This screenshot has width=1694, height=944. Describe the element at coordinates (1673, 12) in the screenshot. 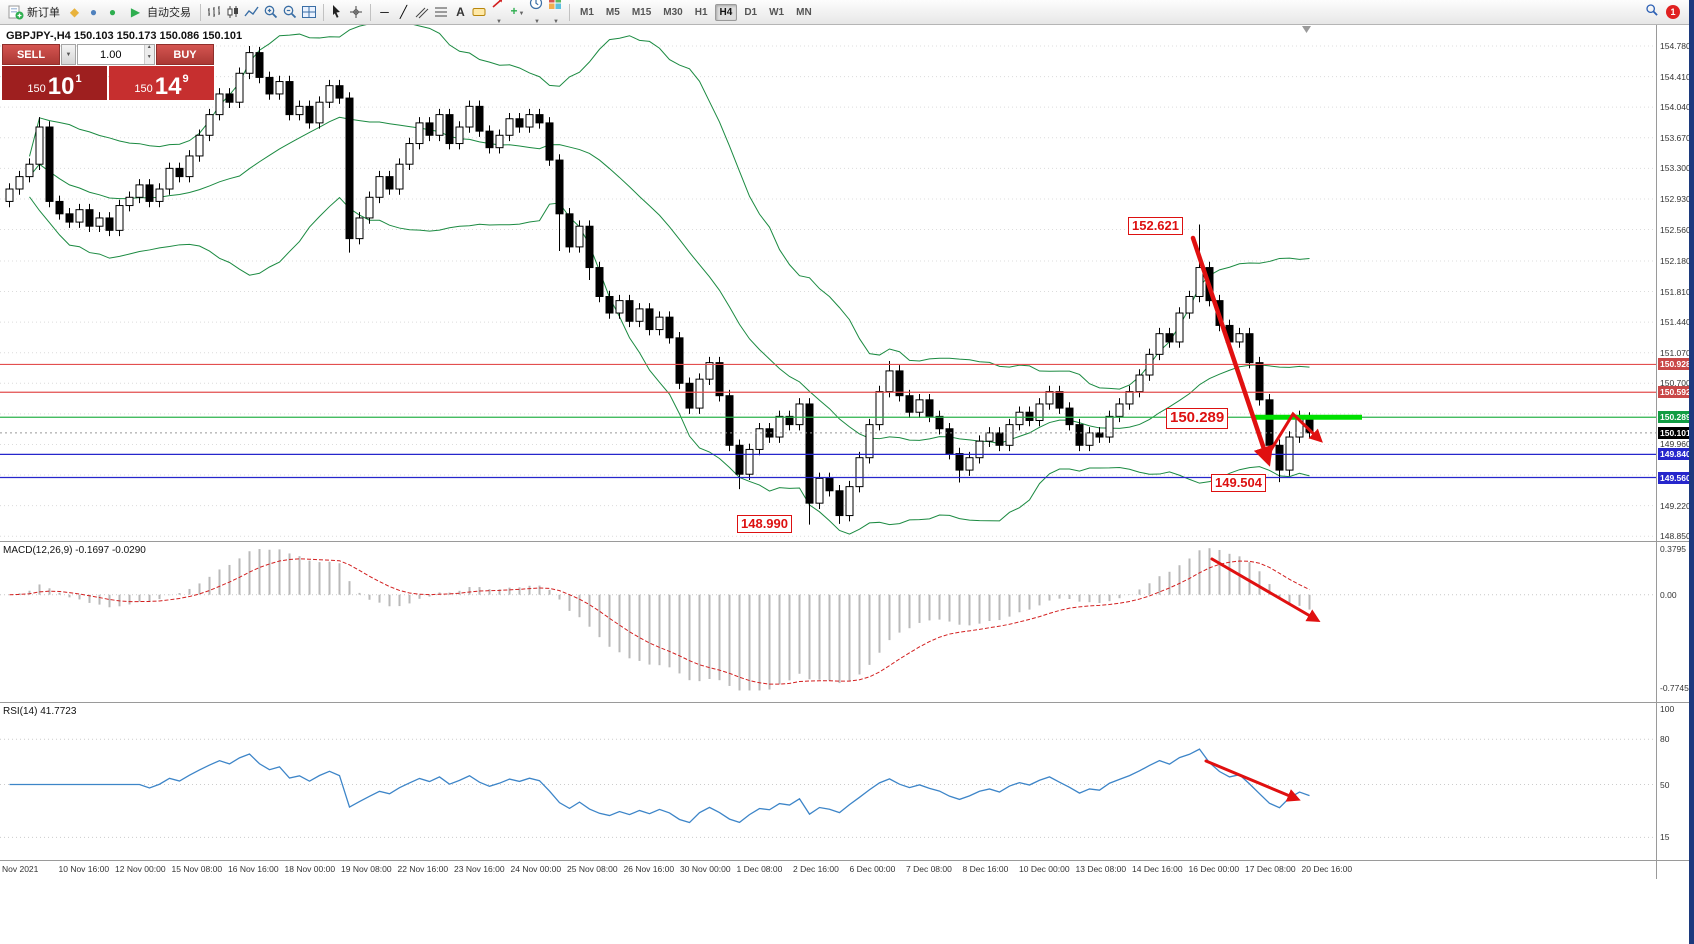

I see `notification-badge: 1` at that location.